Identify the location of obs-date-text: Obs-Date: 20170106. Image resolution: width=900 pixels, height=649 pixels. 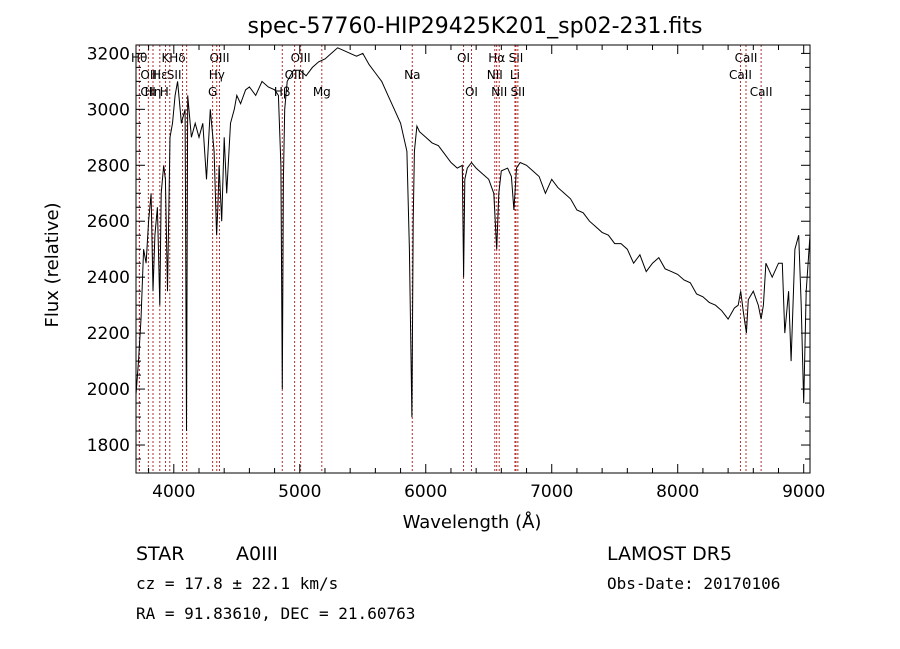
(693, 583).